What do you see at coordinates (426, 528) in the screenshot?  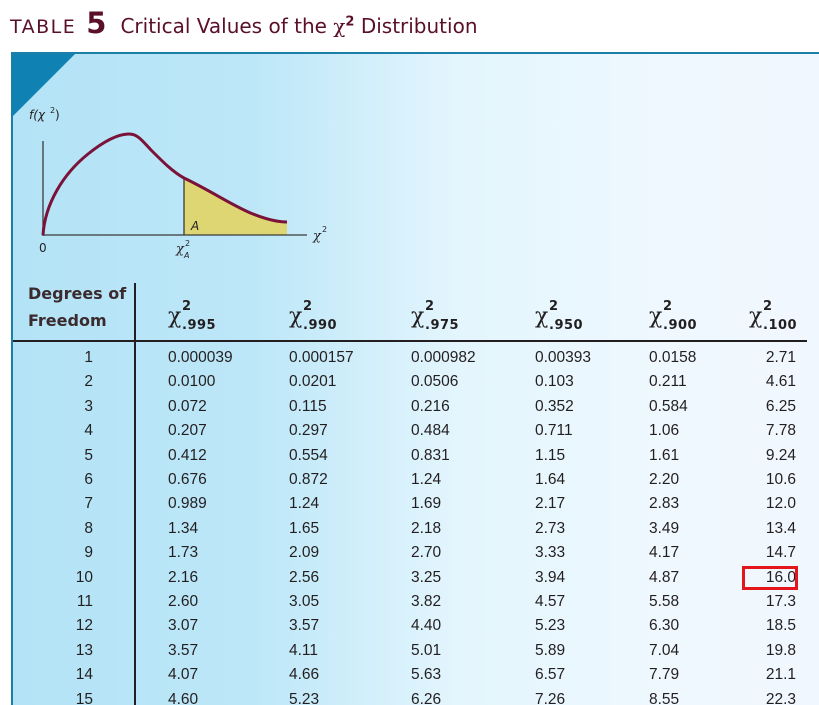 I see `value-cell: 2.18` at bounding box center [426, 528].